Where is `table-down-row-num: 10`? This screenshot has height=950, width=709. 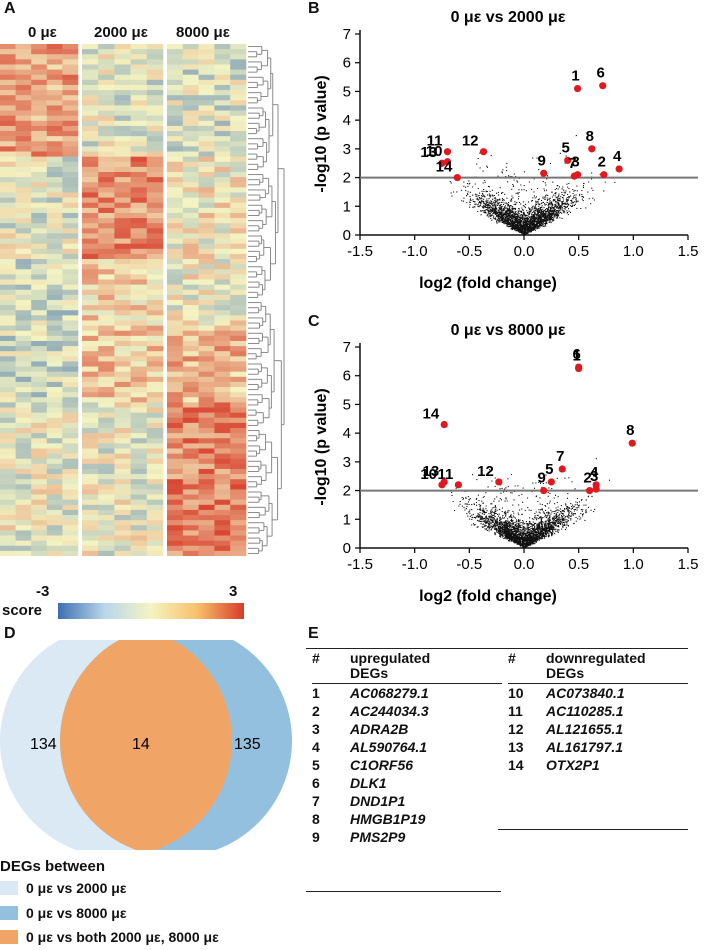 table-down-row-num: 10 is located at coordinates (516, 693).